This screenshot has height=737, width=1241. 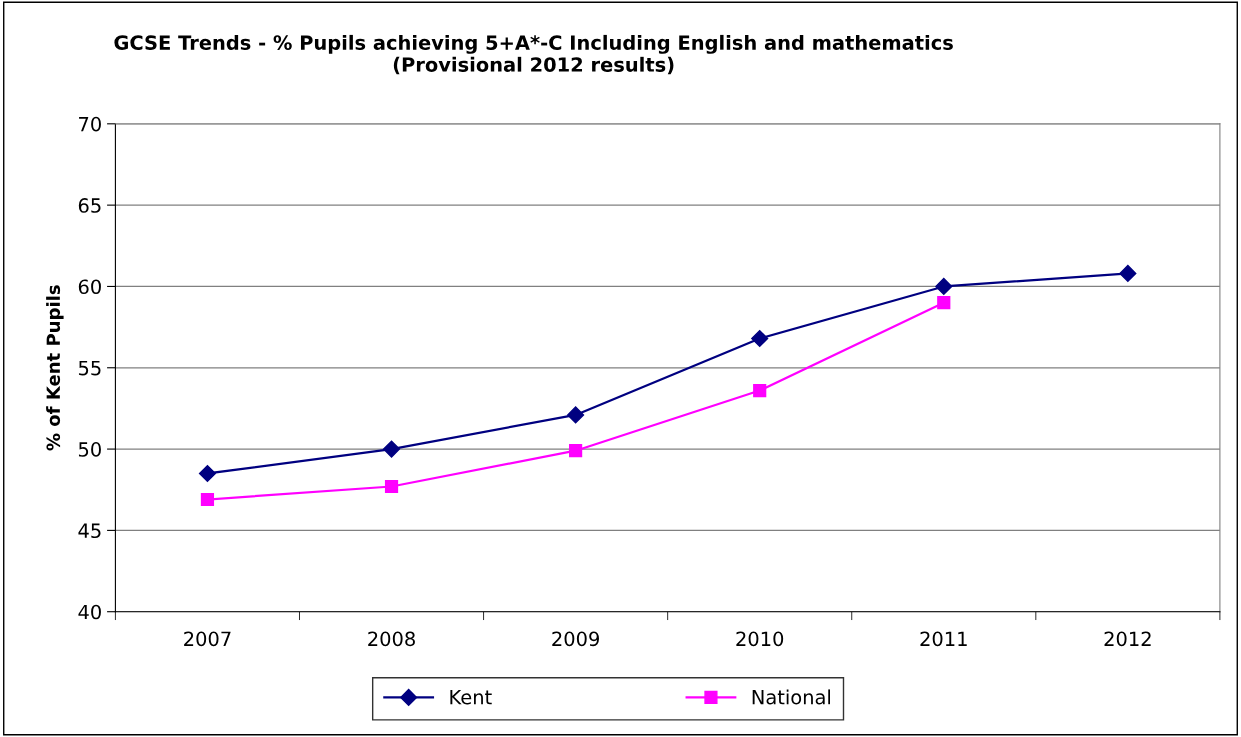 I want to click on y-tick-label: 50, so click(x=89, y=449).